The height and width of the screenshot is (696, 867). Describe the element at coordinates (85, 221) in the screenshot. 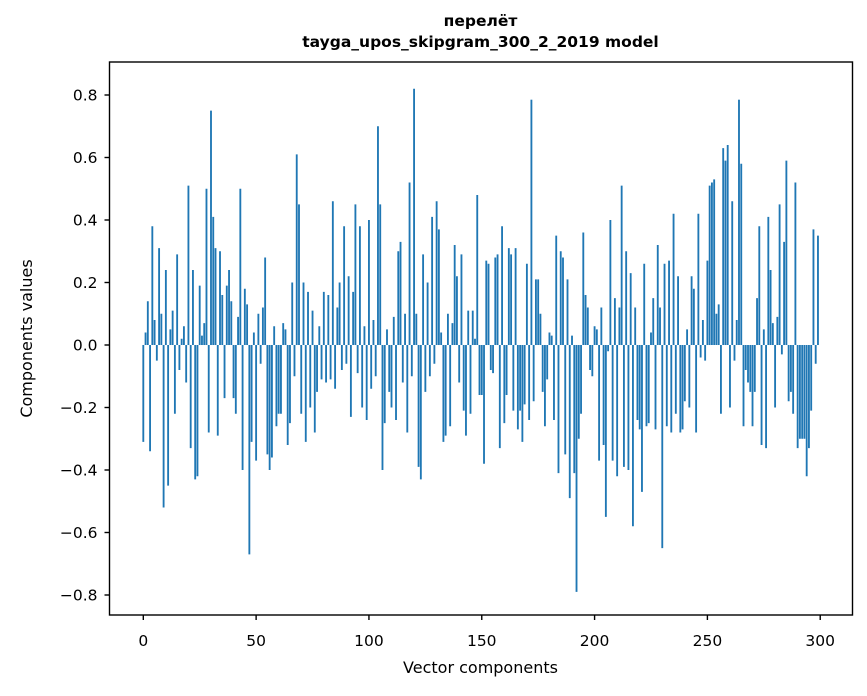

I see `y-tick-label: 0.4` at that location.